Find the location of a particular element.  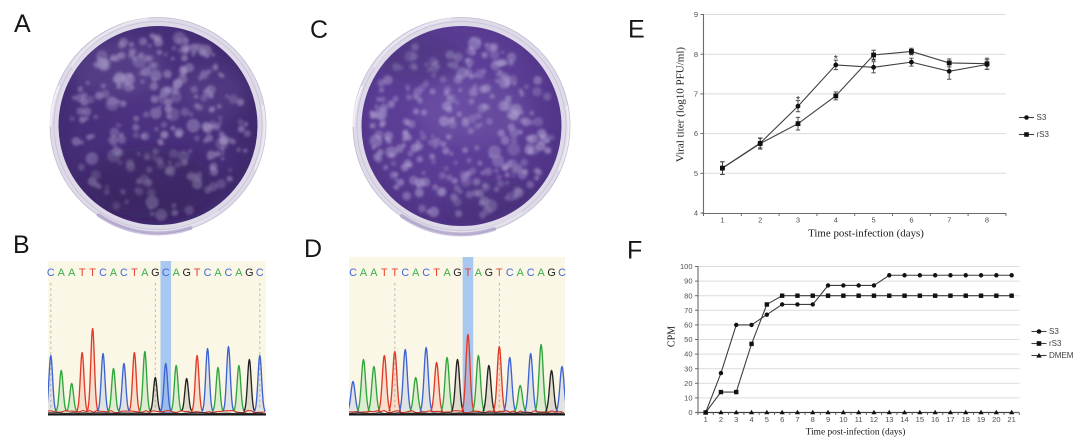

svg-text: 50 is located at coordinates (688, 339).